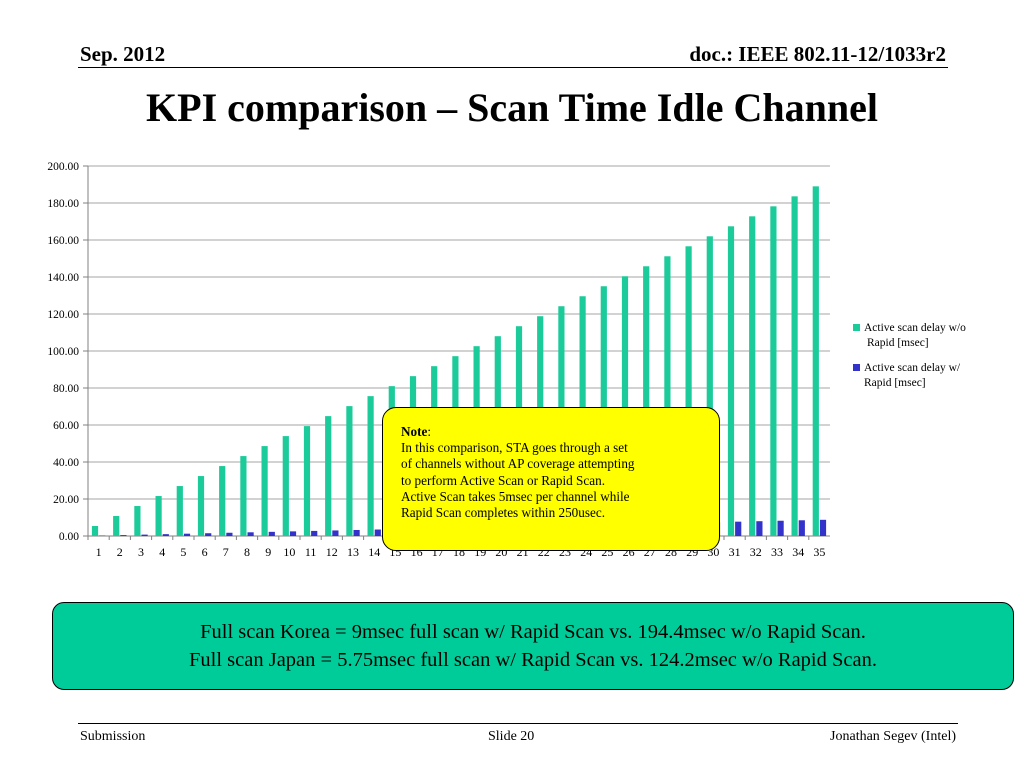  Describe the element at coordinates (247, 552) in the screenshot. I see `x-tick-label: 8` at that location.